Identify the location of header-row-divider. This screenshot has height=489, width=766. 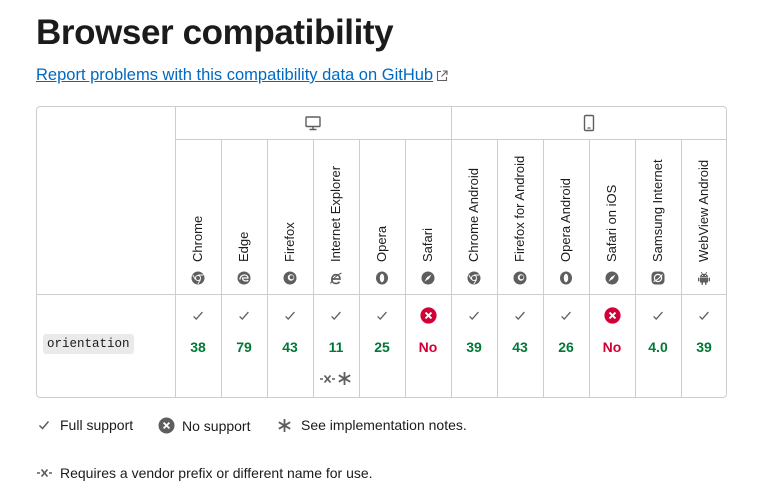
(381, 294).